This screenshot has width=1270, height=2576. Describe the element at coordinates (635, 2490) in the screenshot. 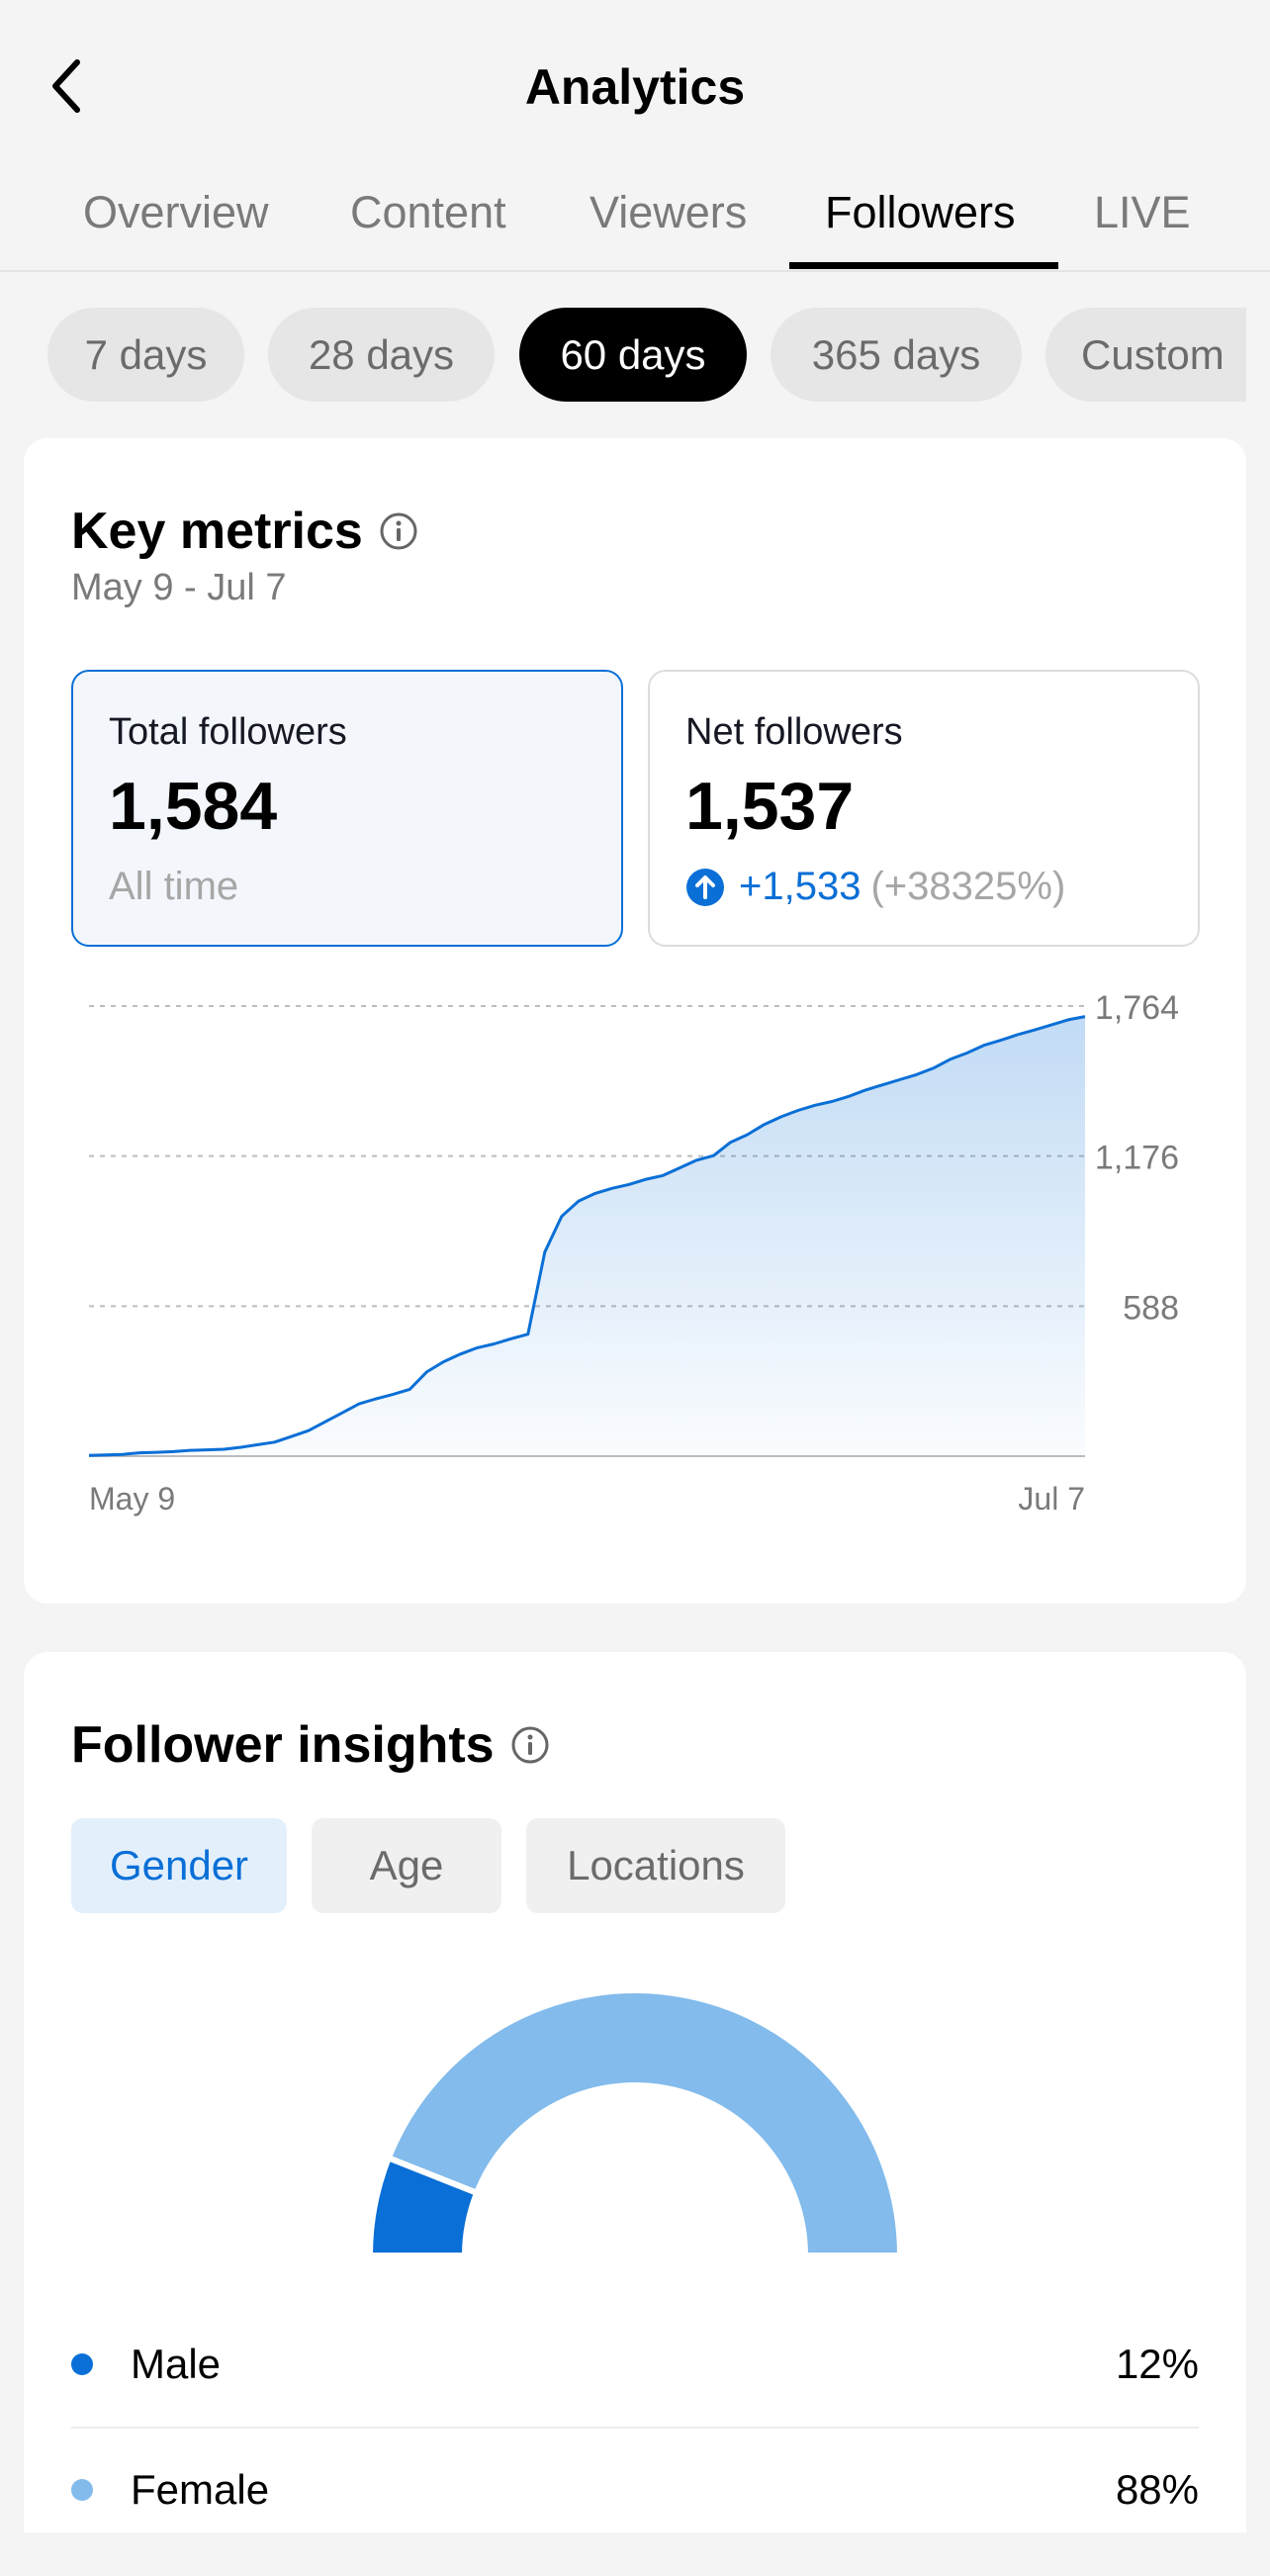

I see `legend-row-female: Female 88%` at that location.